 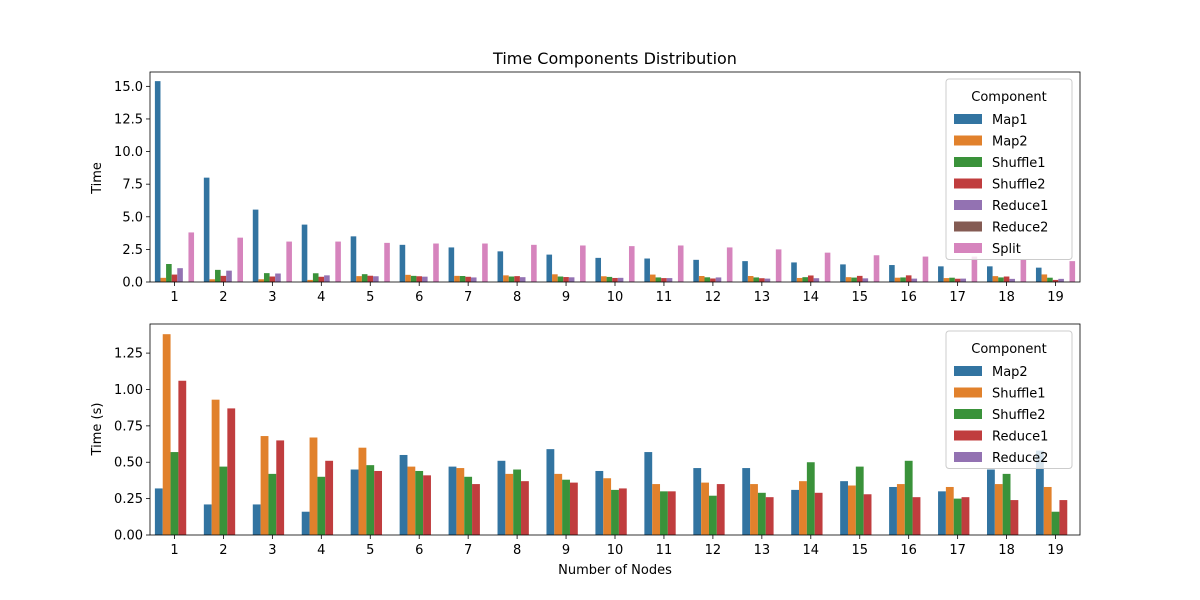 What do you see at coordinates (128, 426) in the screenshot?
I see `bottom-y-tick-label: 0.75` at bounding box center [128, 426].